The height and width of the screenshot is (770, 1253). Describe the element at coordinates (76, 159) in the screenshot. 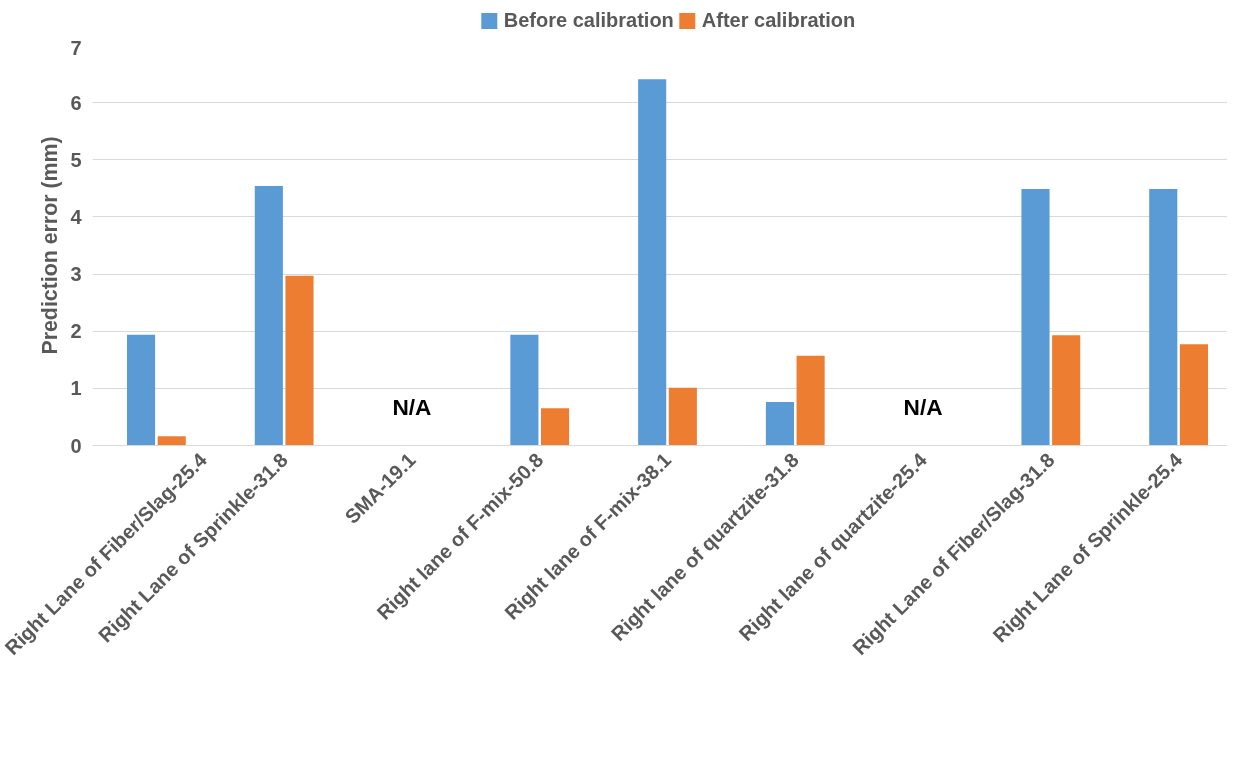

I see `y-tick-label: 5` at that location.